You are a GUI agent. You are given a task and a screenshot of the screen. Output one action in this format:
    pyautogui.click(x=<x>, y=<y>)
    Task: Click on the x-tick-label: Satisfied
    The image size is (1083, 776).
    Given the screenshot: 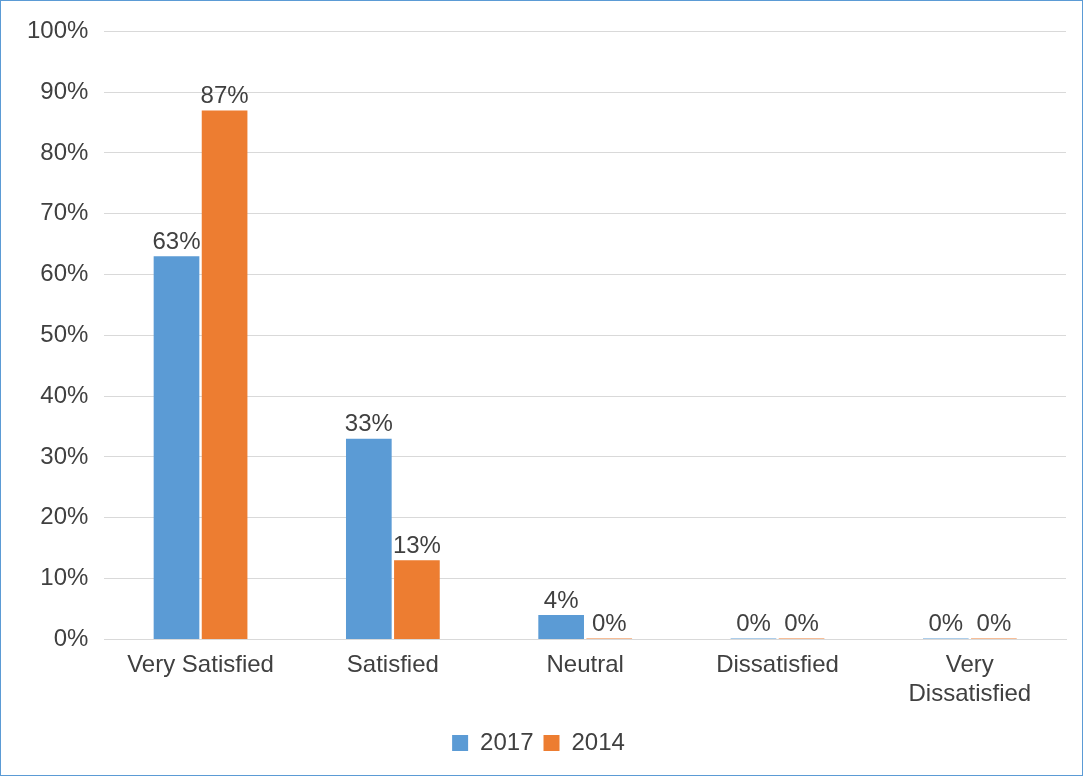 What is the action you would take?
    pyautogui.click(x=392, y=664)
    